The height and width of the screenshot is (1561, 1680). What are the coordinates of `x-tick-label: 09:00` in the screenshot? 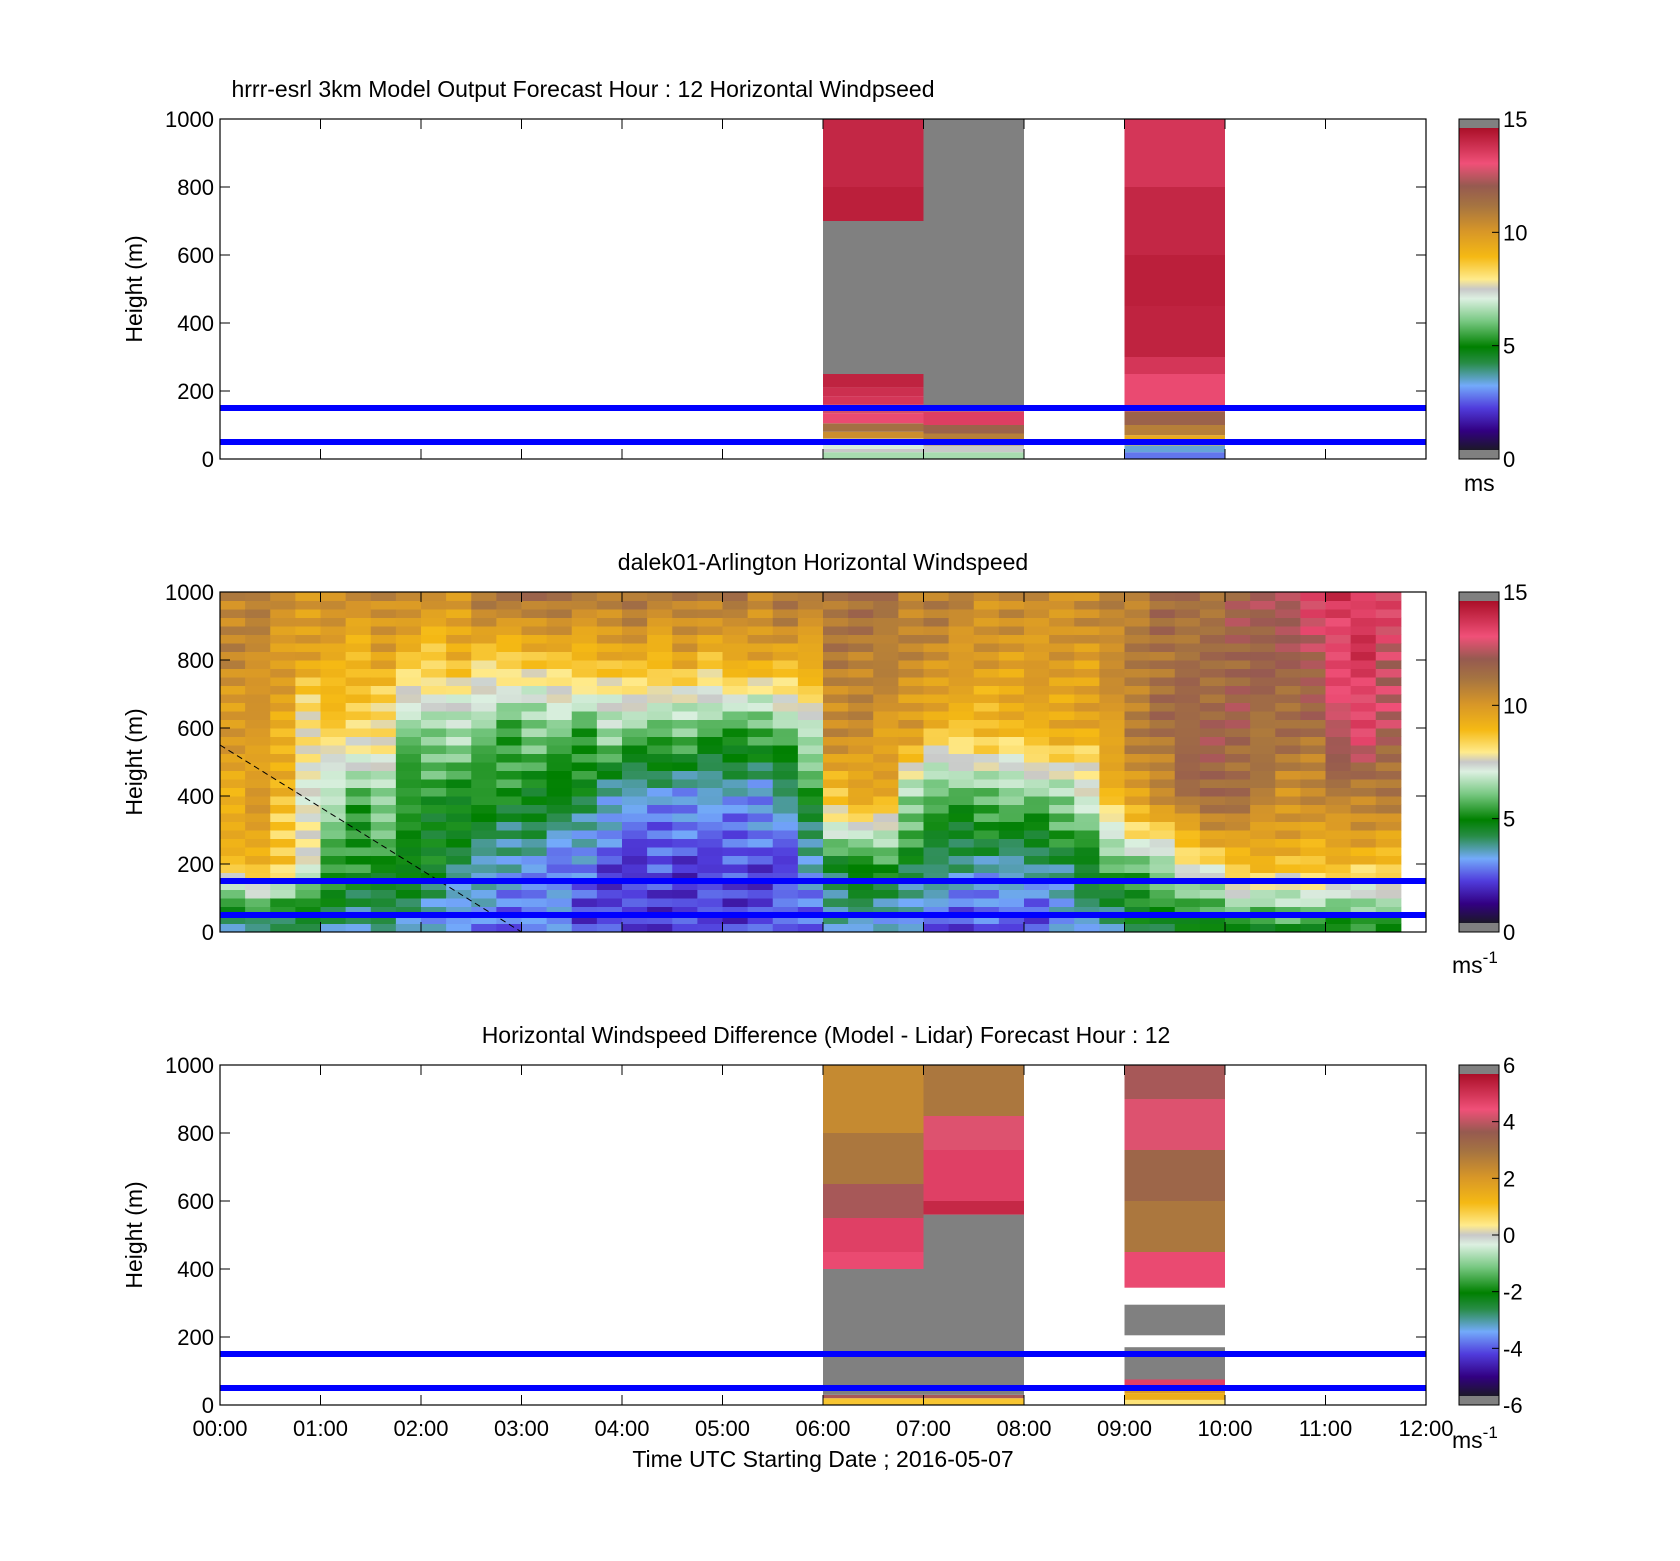 It's located at (1124, 1428).